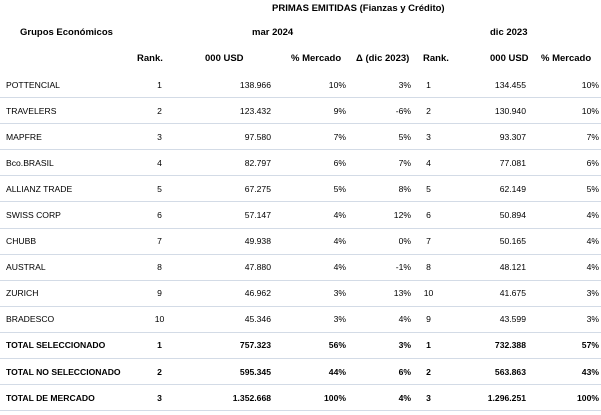  What do you see at coordinates (380, 241) in the screenshot?
I see `delta-value-cell: 0%` at bounding box center [380, 241].